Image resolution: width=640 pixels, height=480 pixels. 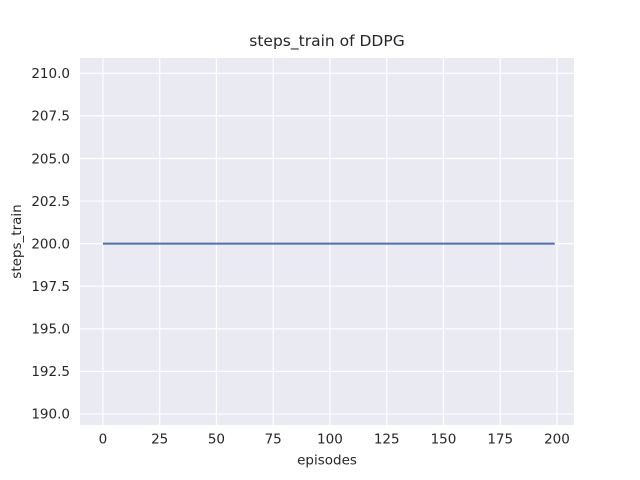 What do you see at coordinates (17, 241) in the screenshot?
I see `y-axis-label: steps_train` at bounding box center [17, 241].